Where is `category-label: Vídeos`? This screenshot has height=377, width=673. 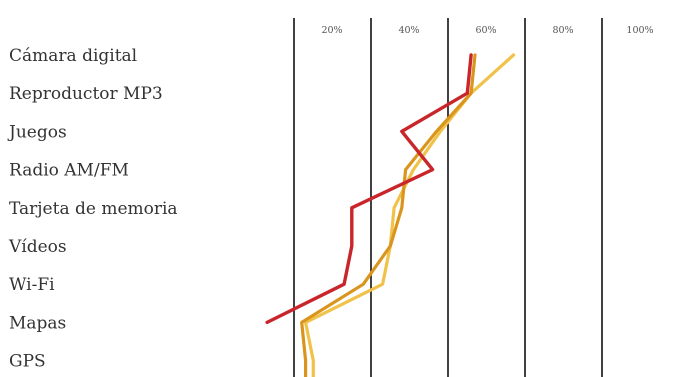
category-label: Vídeos is located at coordinates (37, 247).